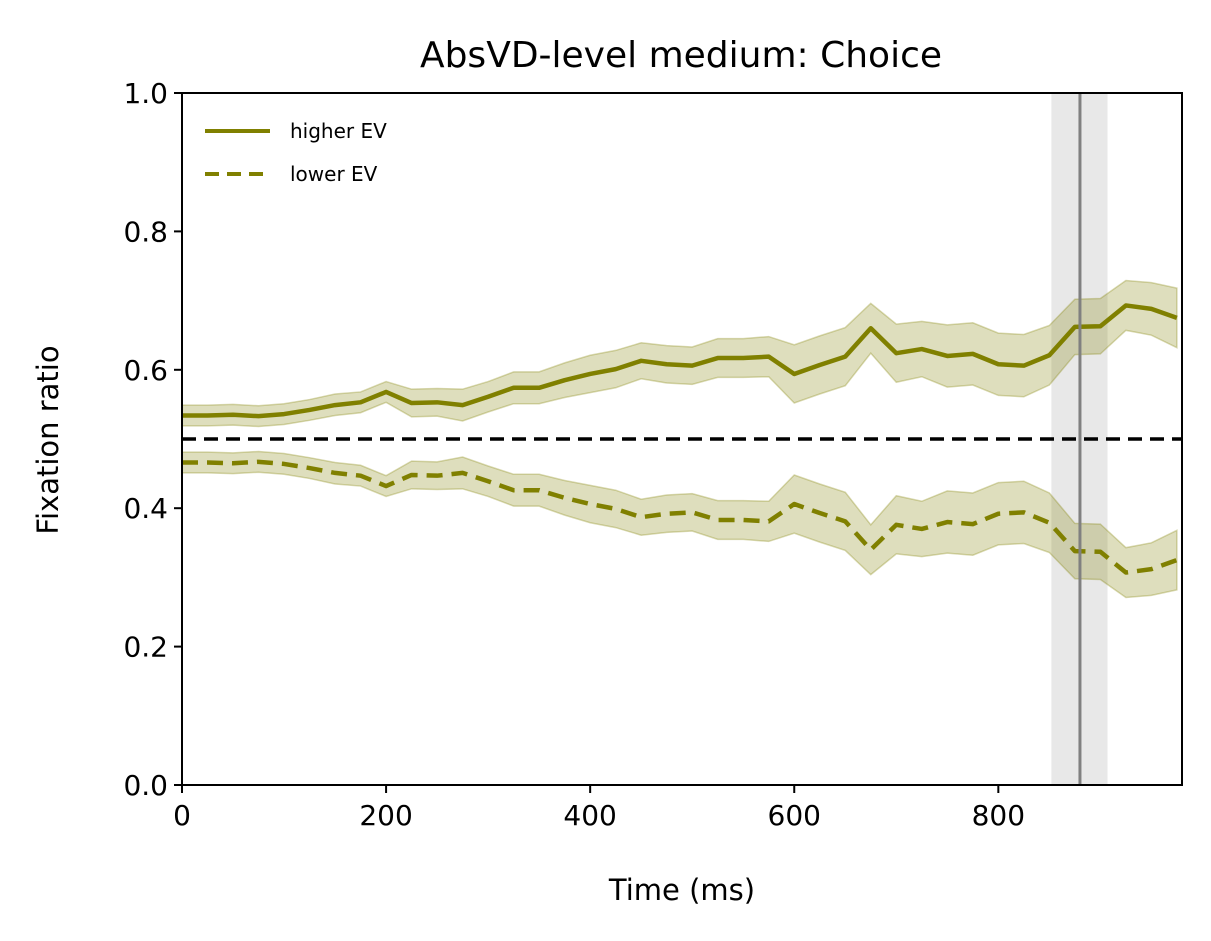 The width and height of the screenshot is (1211, 941). Describe the element at coordinates (145, 508) in the screenshot. I see `y-tick-label: 0.4` at that location.